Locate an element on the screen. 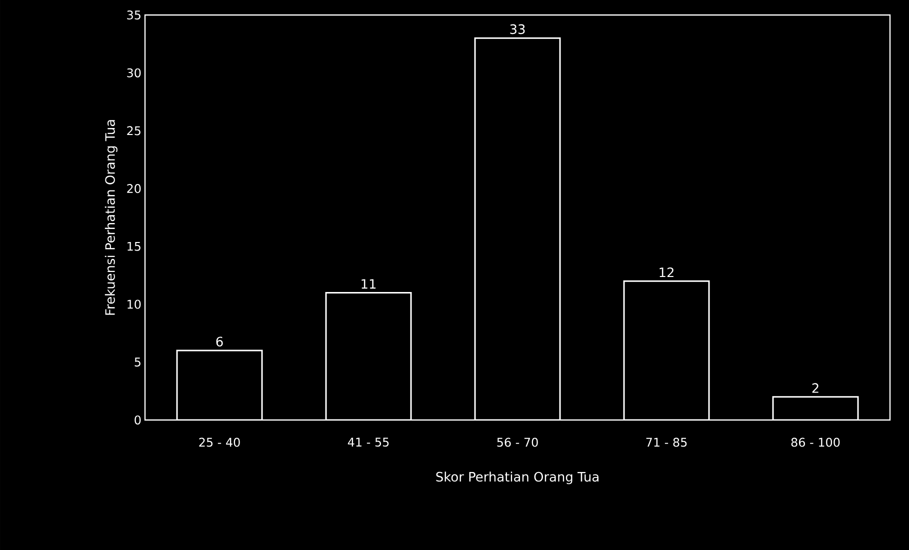 The image size is (909, 550). data-label: 2 is located at coordinates (815, 388).